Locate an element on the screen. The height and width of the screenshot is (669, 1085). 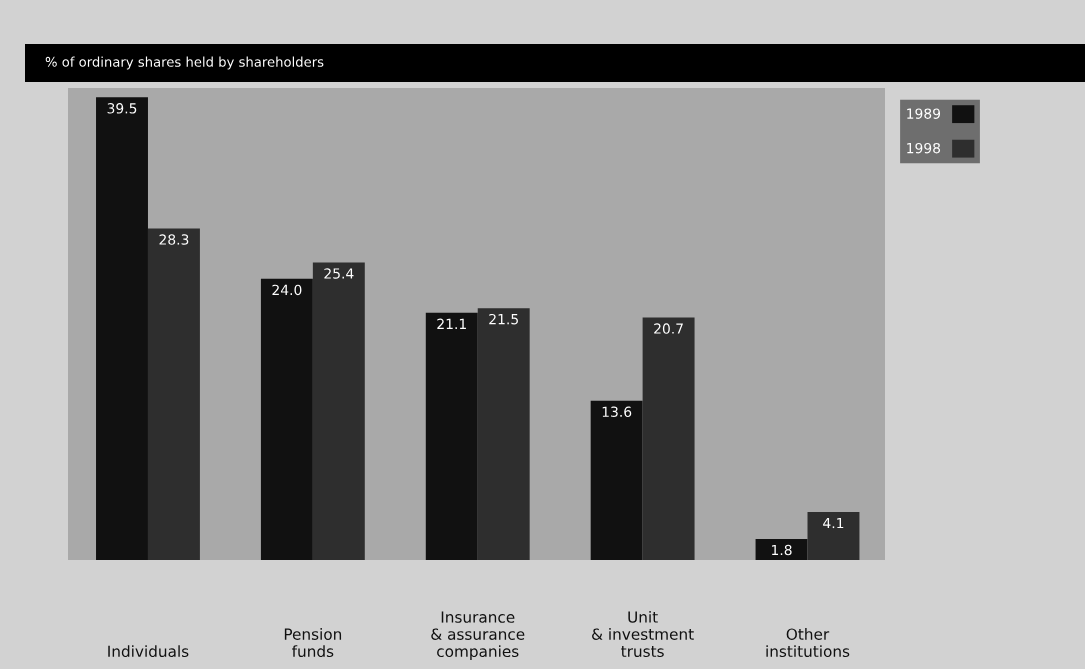
data-label: 13.6 is located at coordinates (617, 411).